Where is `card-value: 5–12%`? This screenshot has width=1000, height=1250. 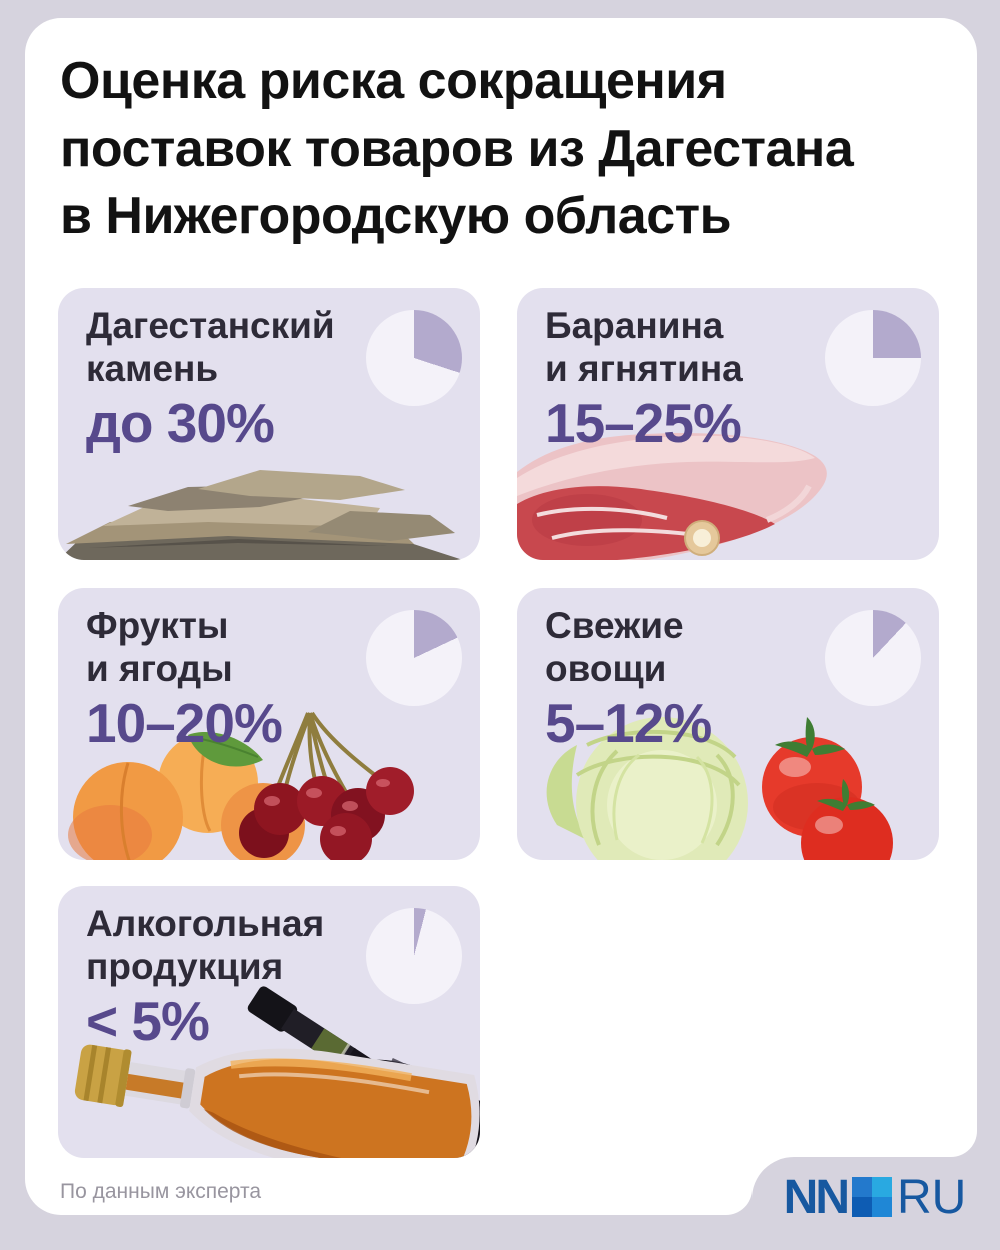 card-value: 5–12% is located at coordinates (628, 723).